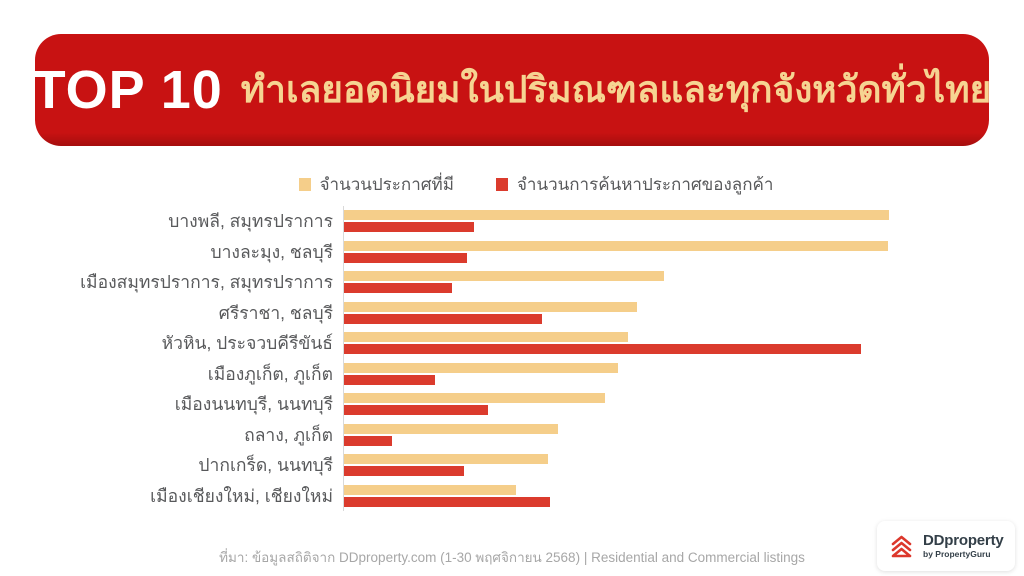 Image resolution: width=1024 pixels, height=576 pixels. What do you see at coordinates (901, 546) in the screenshot?
I see `ddproperty-chevron-icon` at bounding box center [901, 546].